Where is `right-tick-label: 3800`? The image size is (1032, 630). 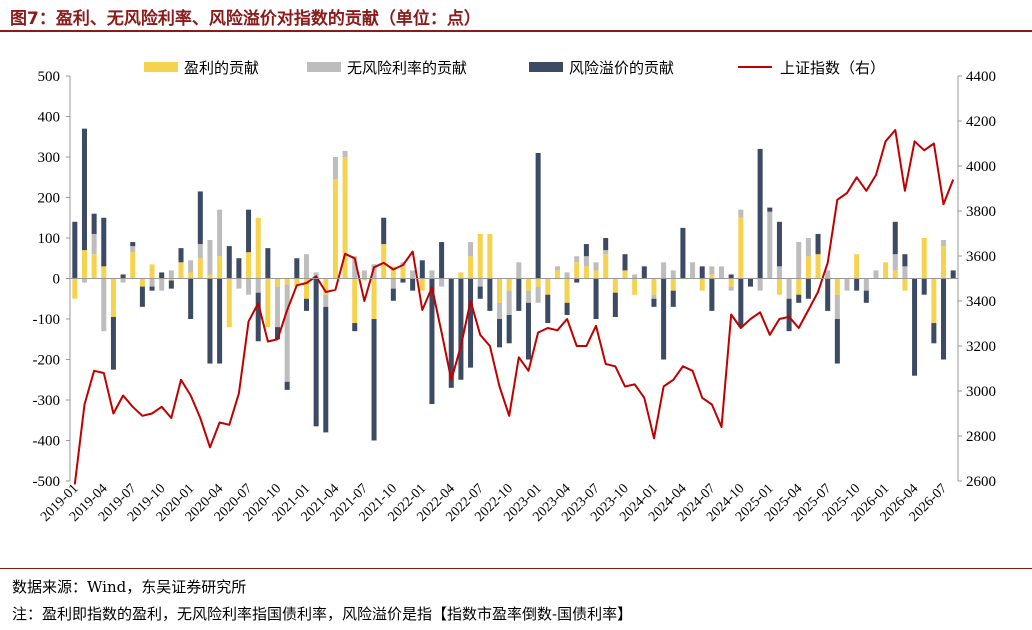
right-tick-label: 3800 is located at coordinates (981, 212).